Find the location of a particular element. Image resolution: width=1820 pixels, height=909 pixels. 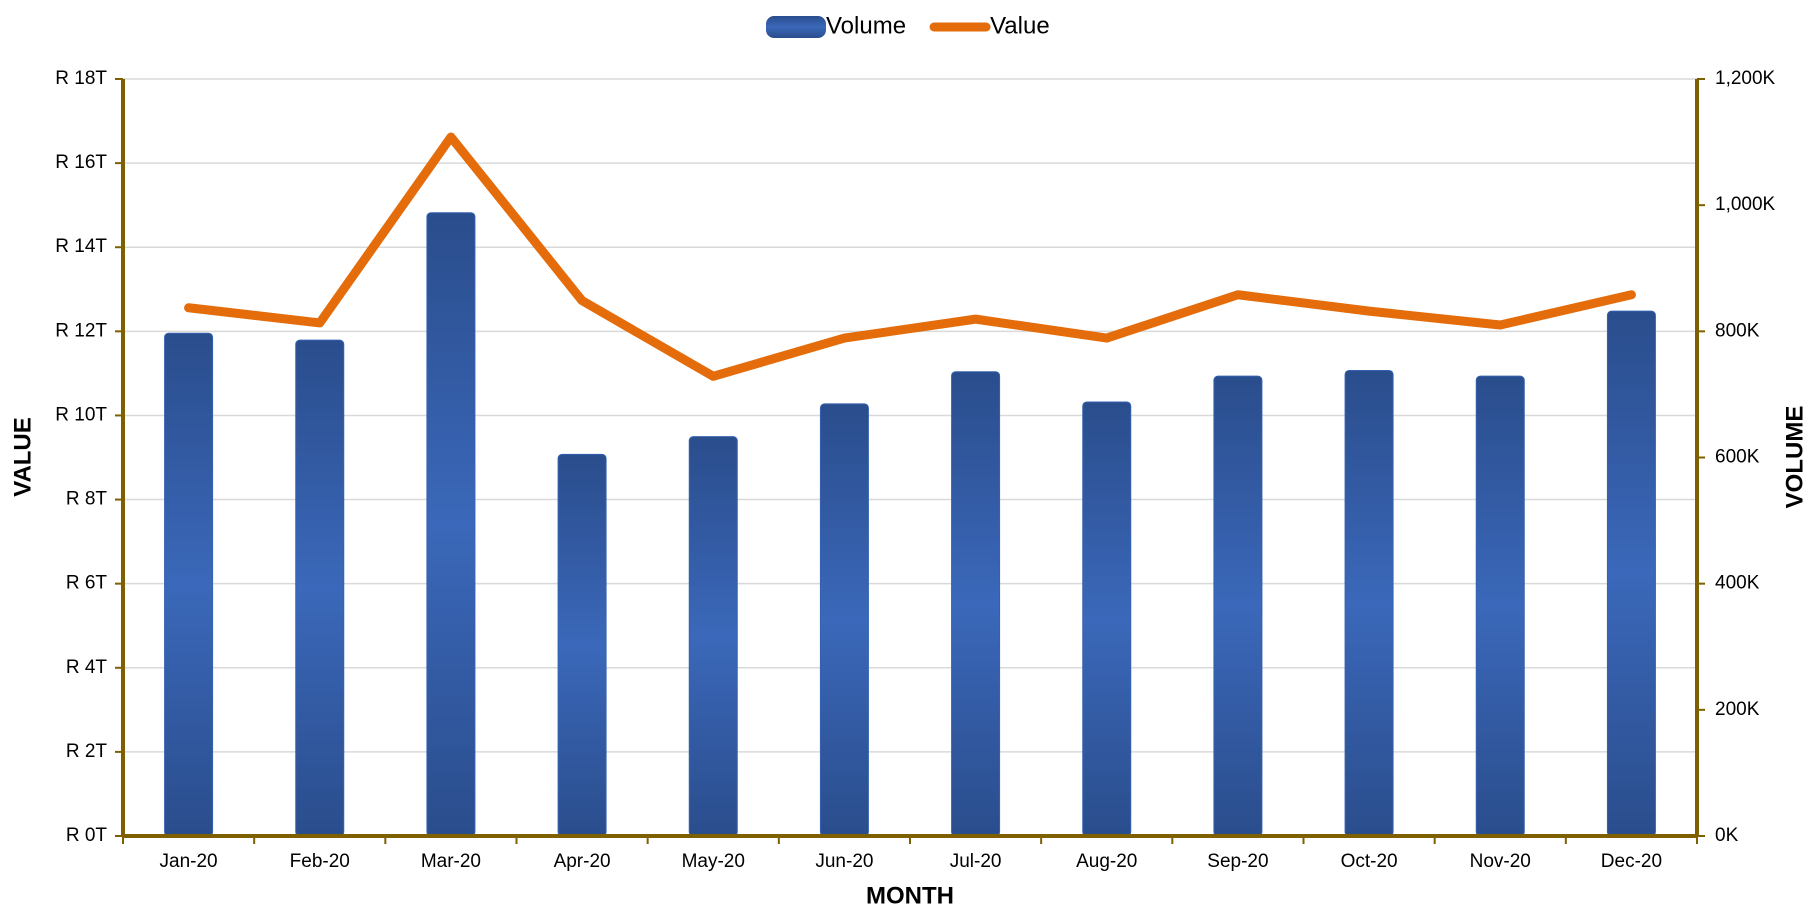

y-axis-title: VALUE is located at coordinates (22, 457).